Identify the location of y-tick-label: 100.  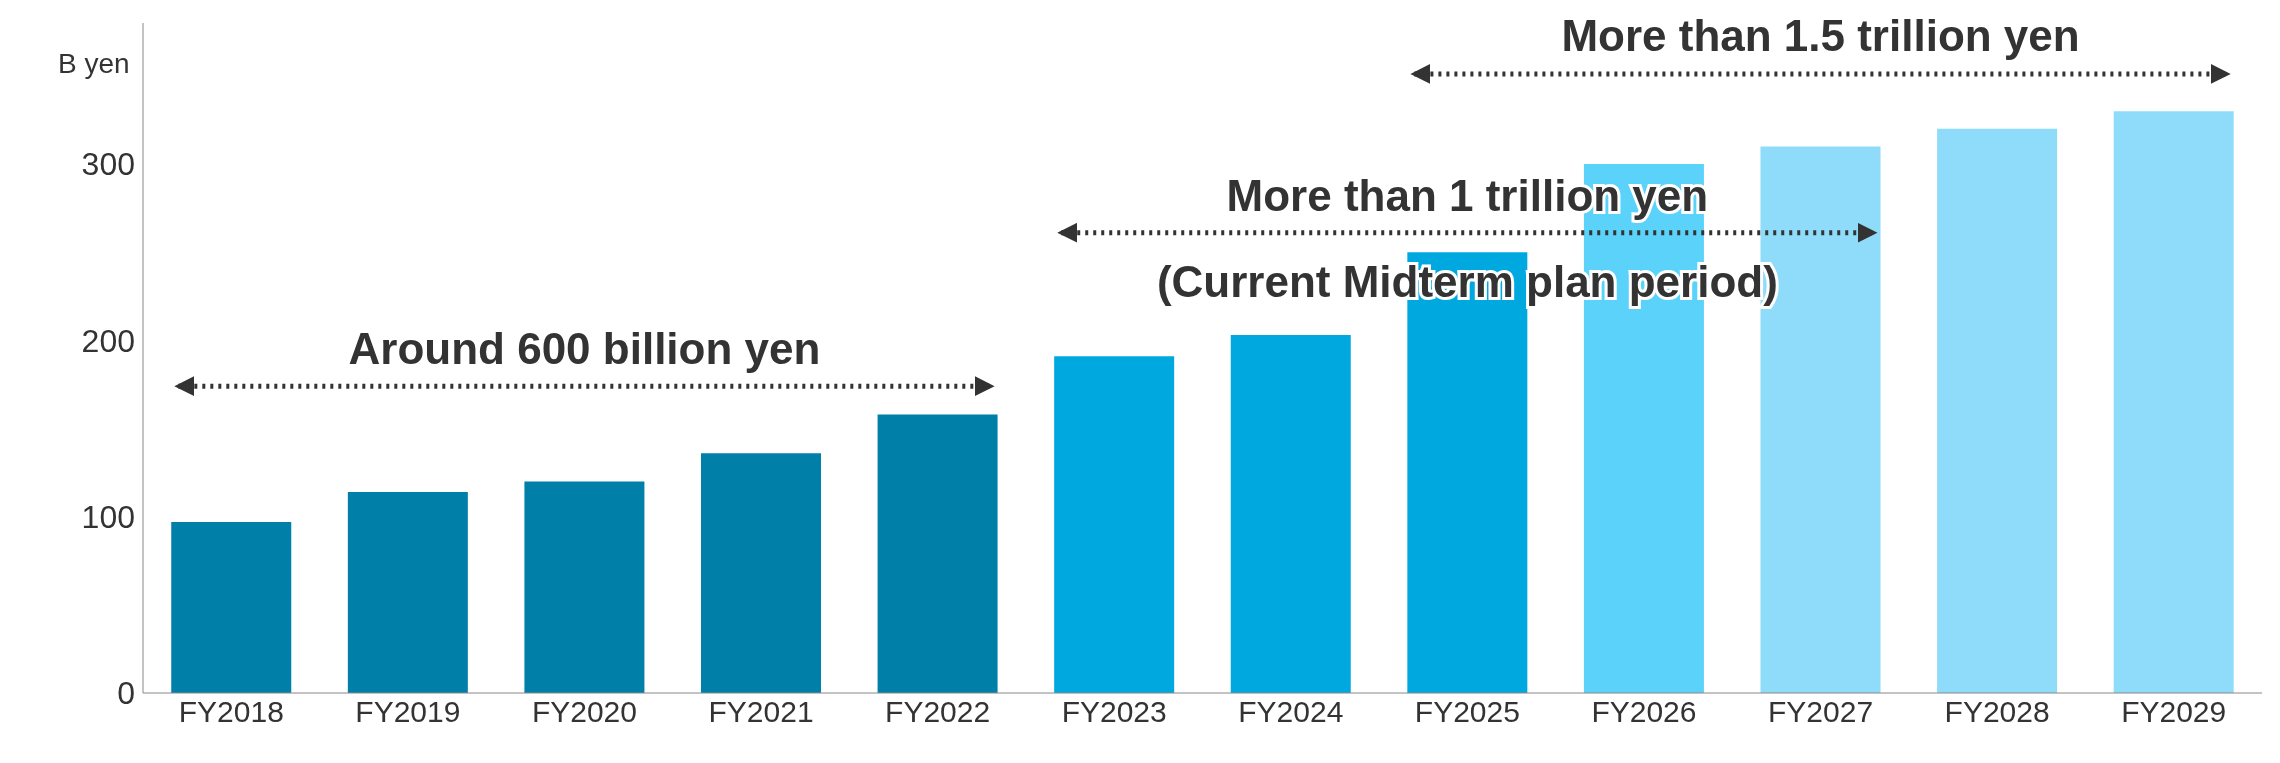
(108, 517).